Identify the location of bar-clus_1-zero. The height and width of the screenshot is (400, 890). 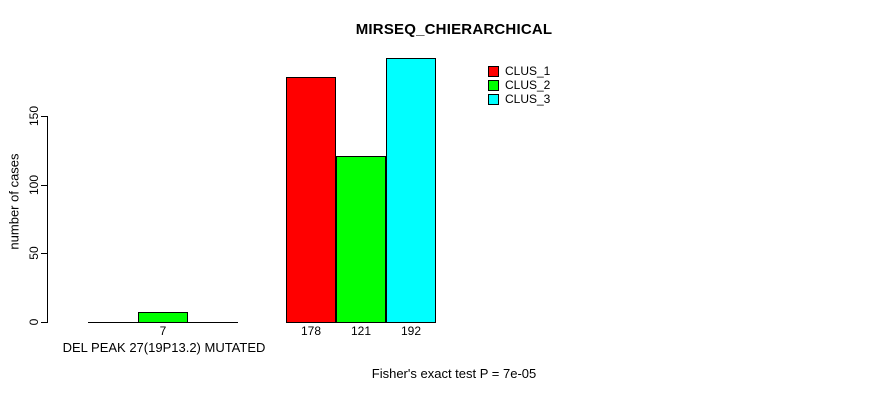
(113, 322).